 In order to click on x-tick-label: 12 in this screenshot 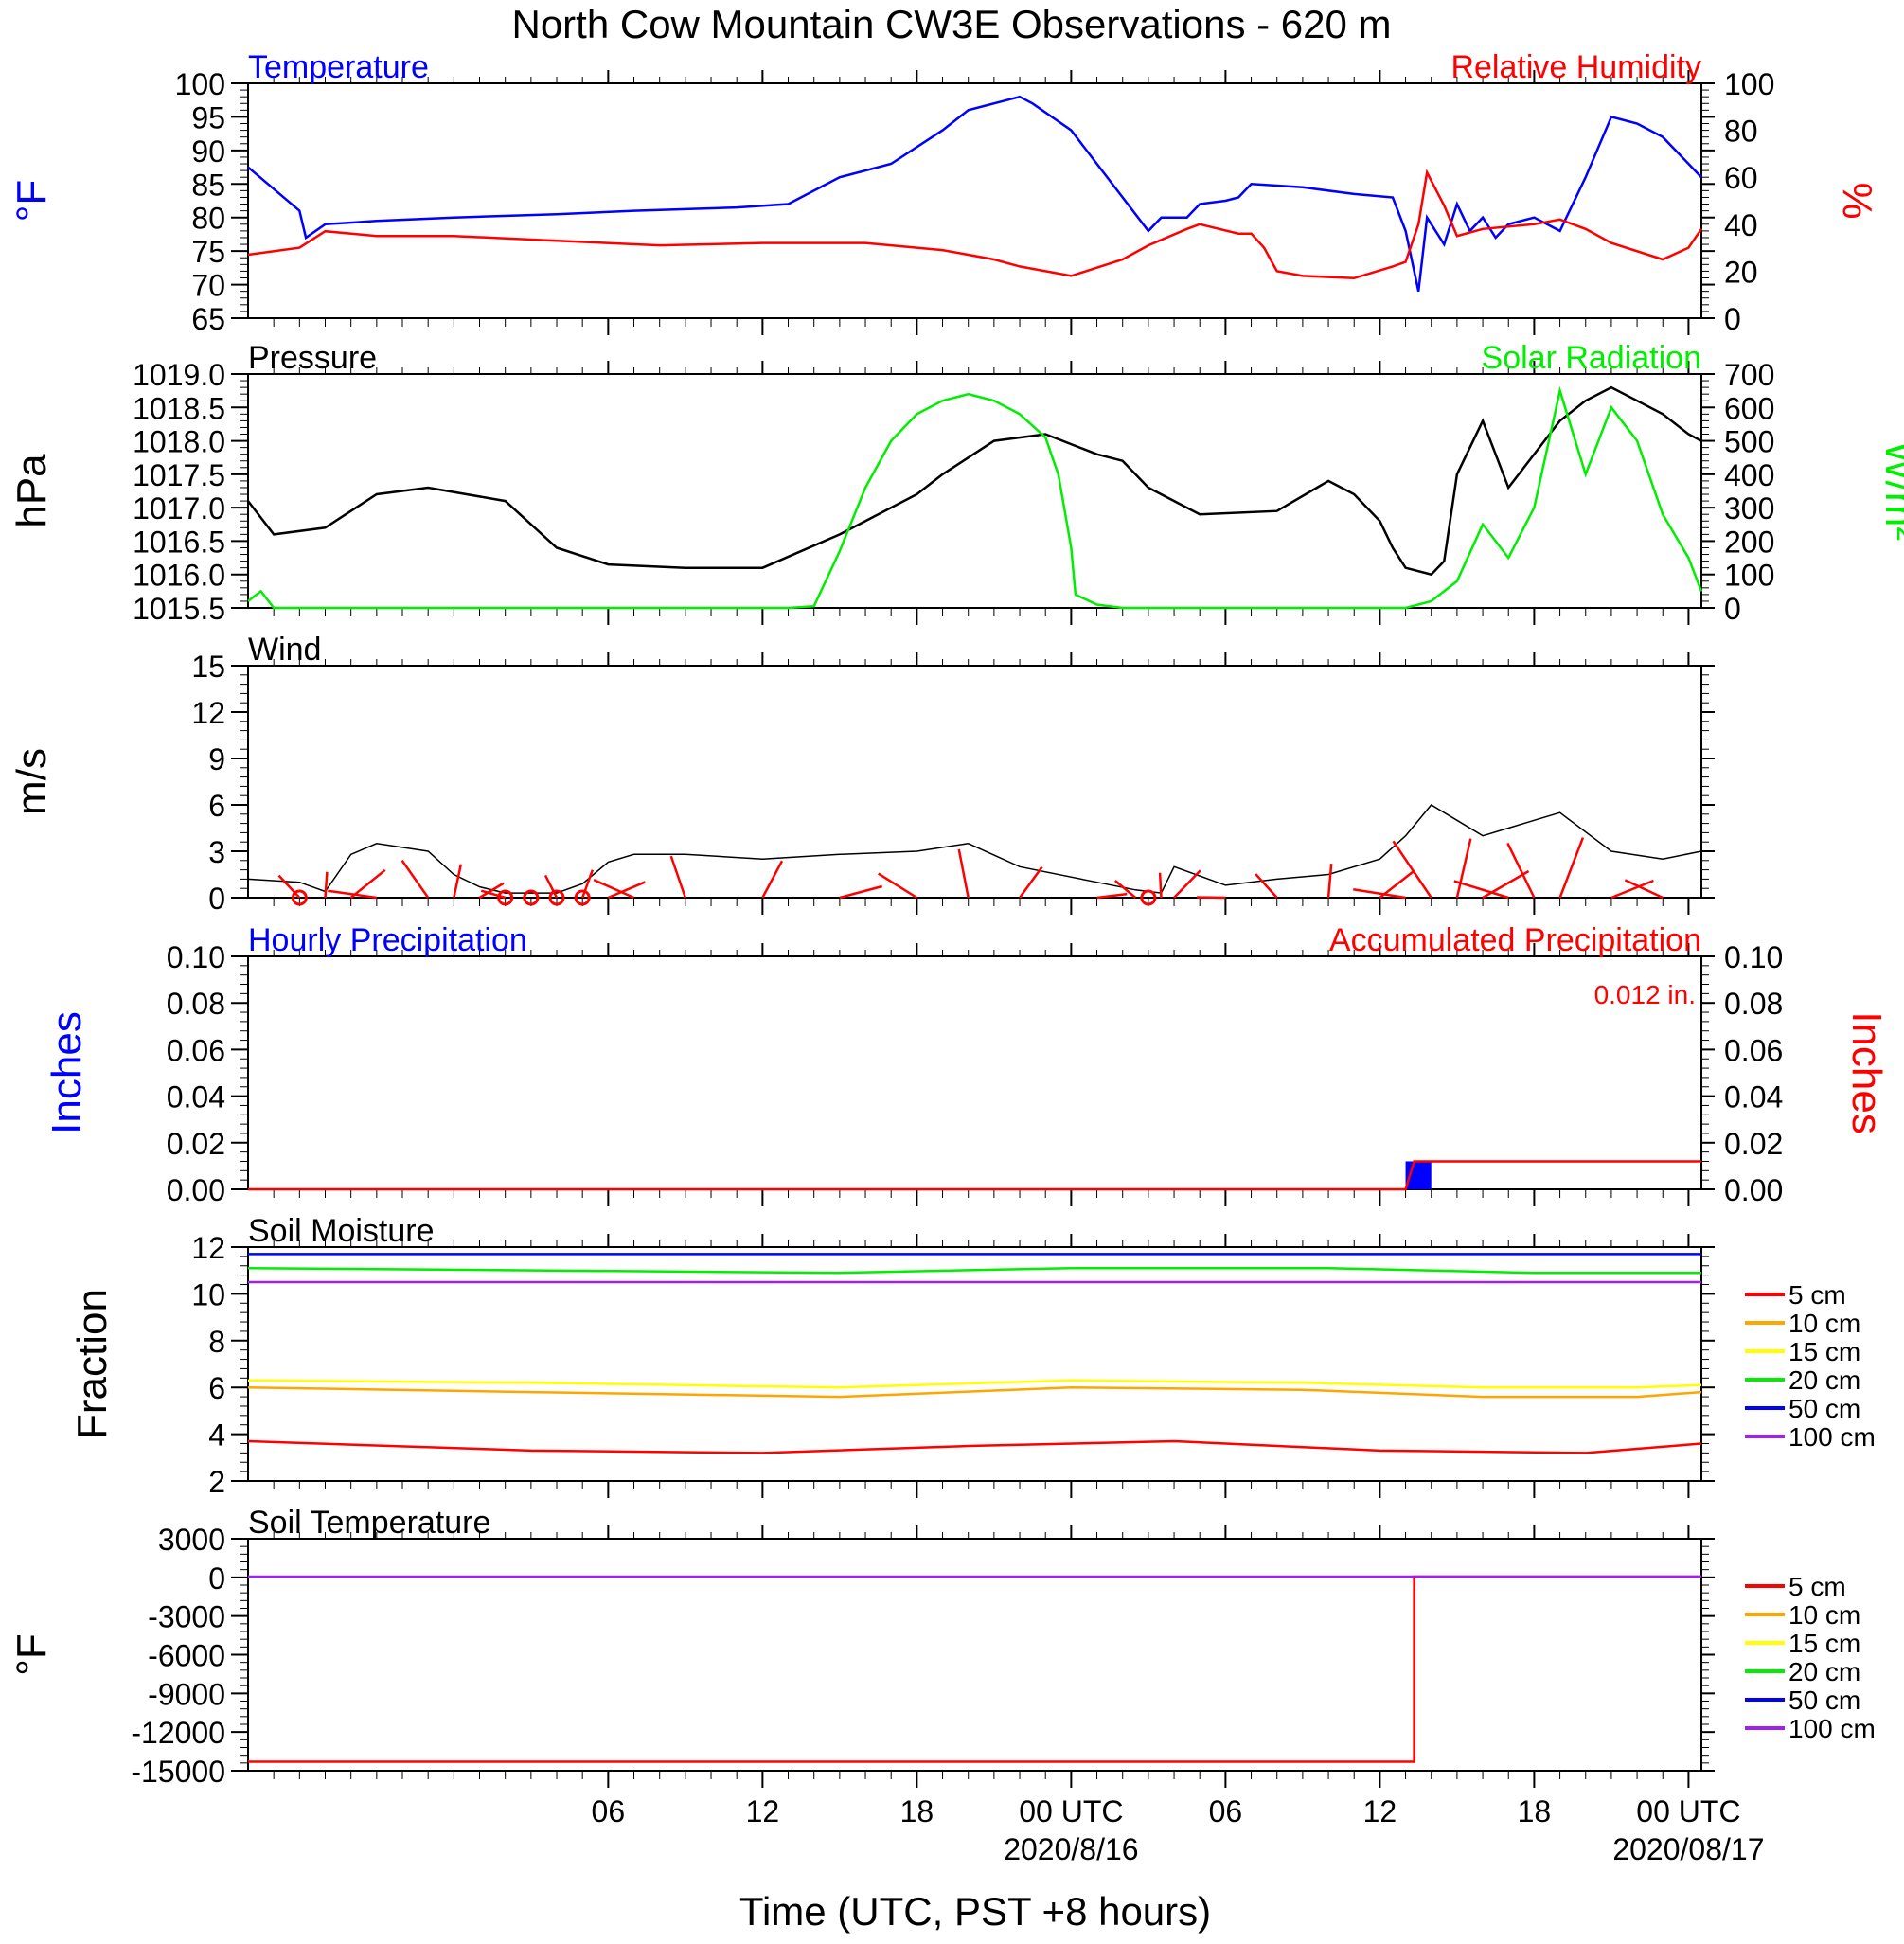, I will do `click(763, 1811)`.